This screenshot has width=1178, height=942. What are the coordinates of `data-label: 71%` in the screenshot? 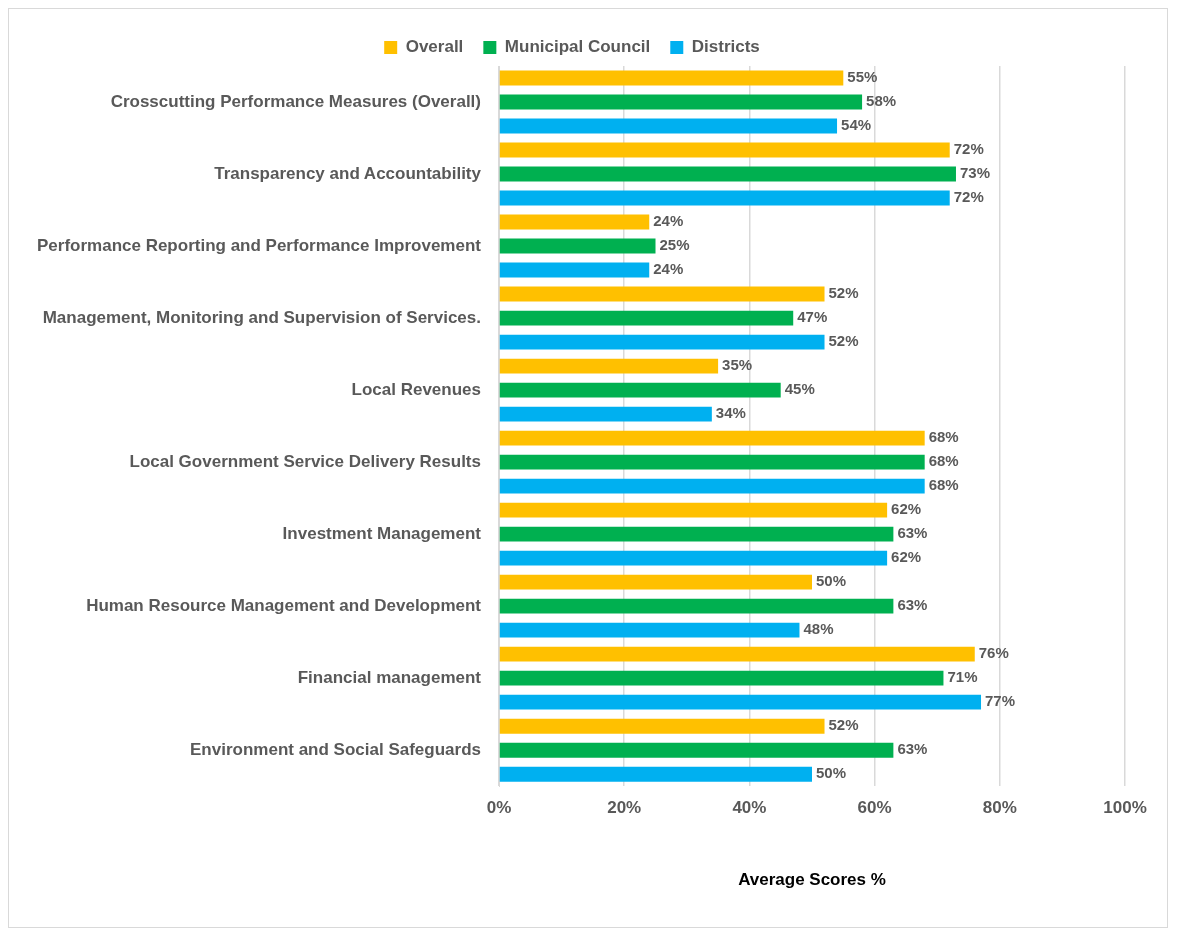 It's located at (962, 677).